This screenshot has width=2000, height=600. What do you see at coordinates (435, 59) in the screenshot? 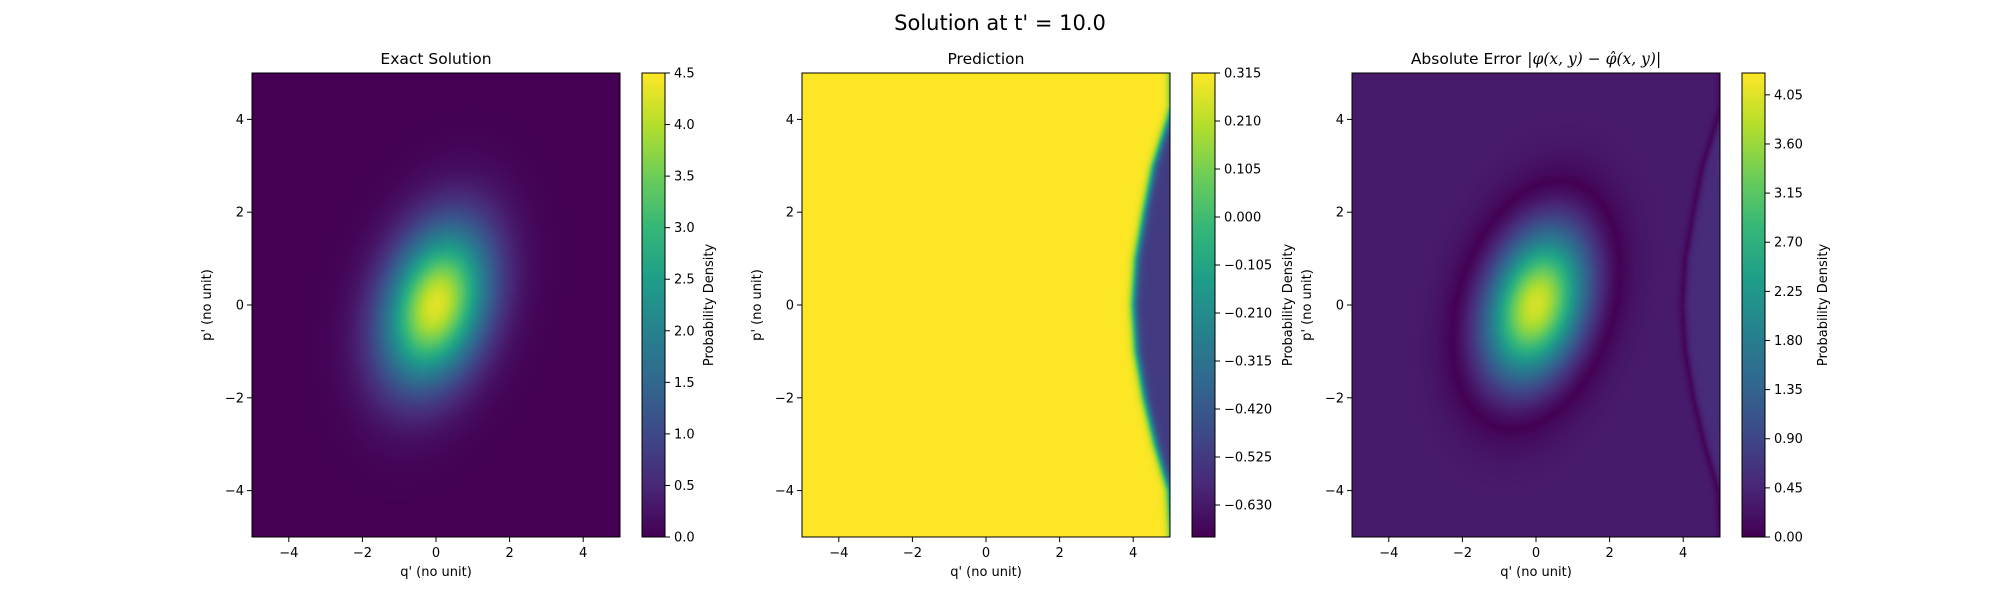
I see `panel-title: Exact Solution` at bounding box center [435, 59].